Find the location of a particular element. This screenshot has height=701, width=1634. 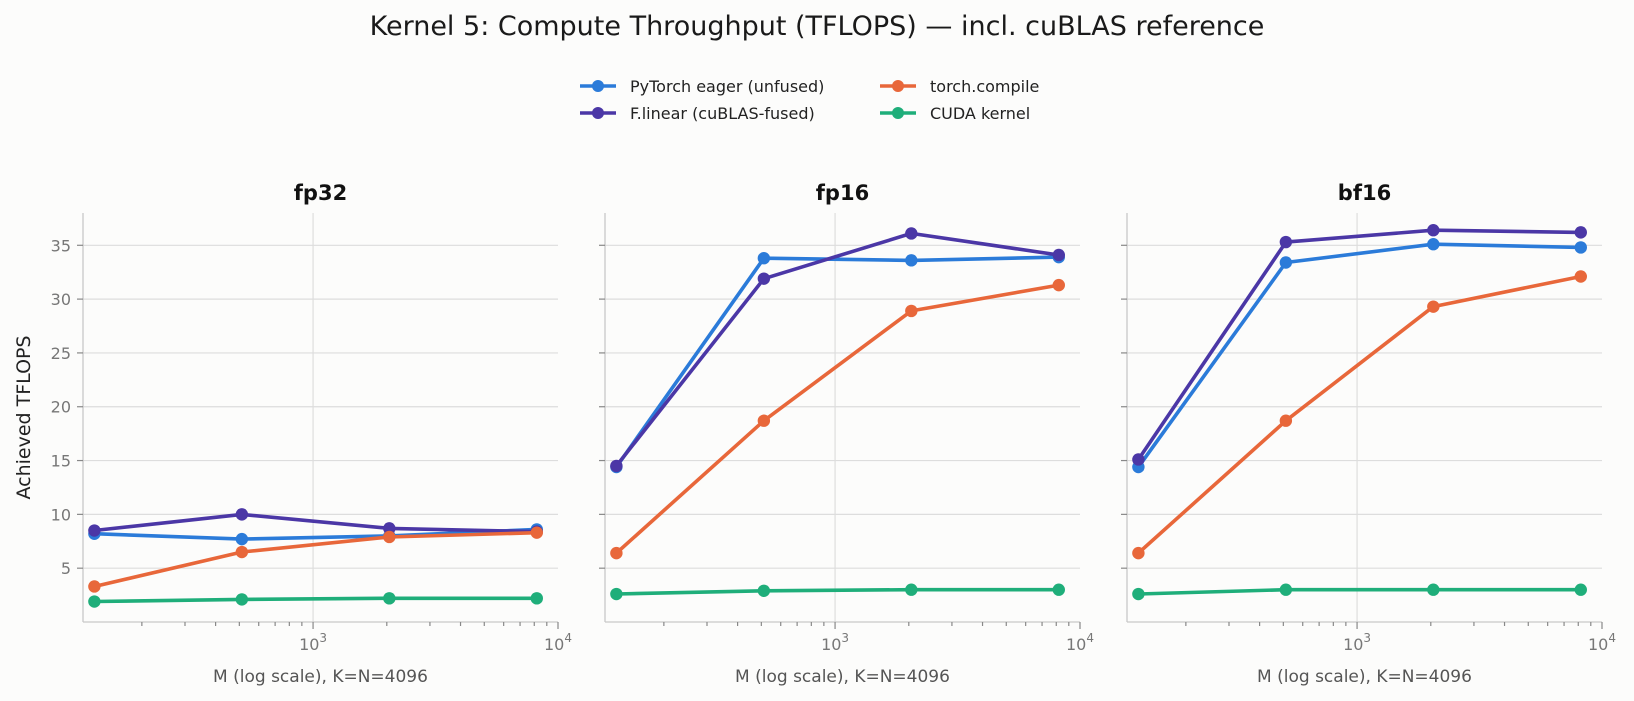

legend-entry-torch-compile: torch.compile is located at coordinates (959, 86).